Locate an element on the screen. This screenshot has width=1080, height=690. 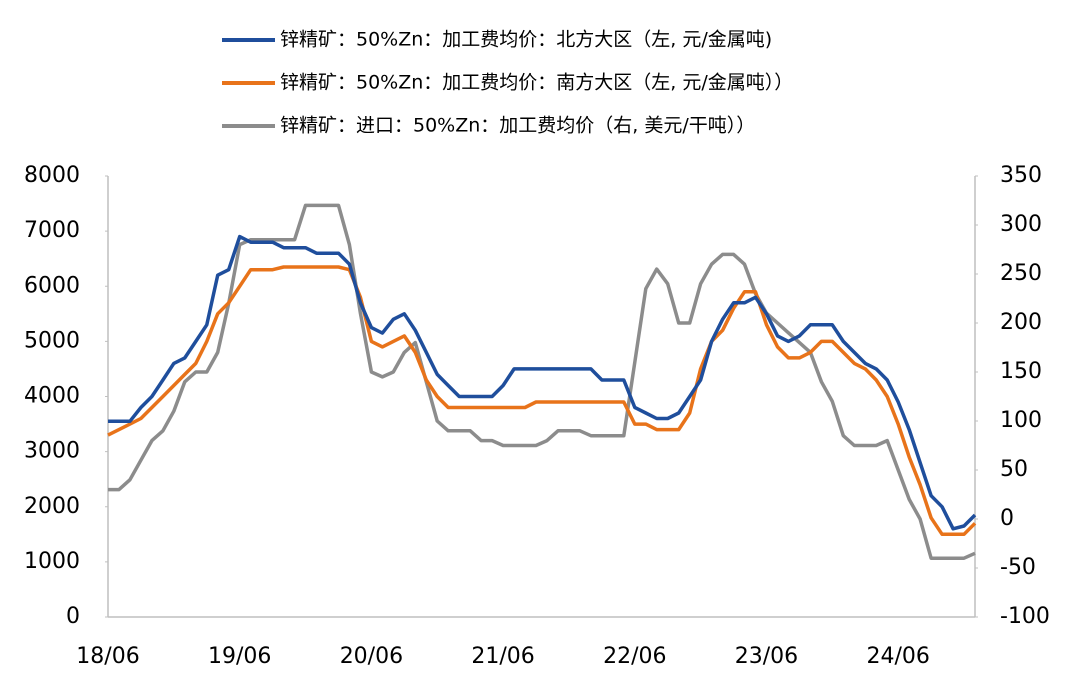
legend-label: 锌精矿：进口：50%Zn：加工费均价（右, 美元/干吨）） is located at coordinates (517, 126).